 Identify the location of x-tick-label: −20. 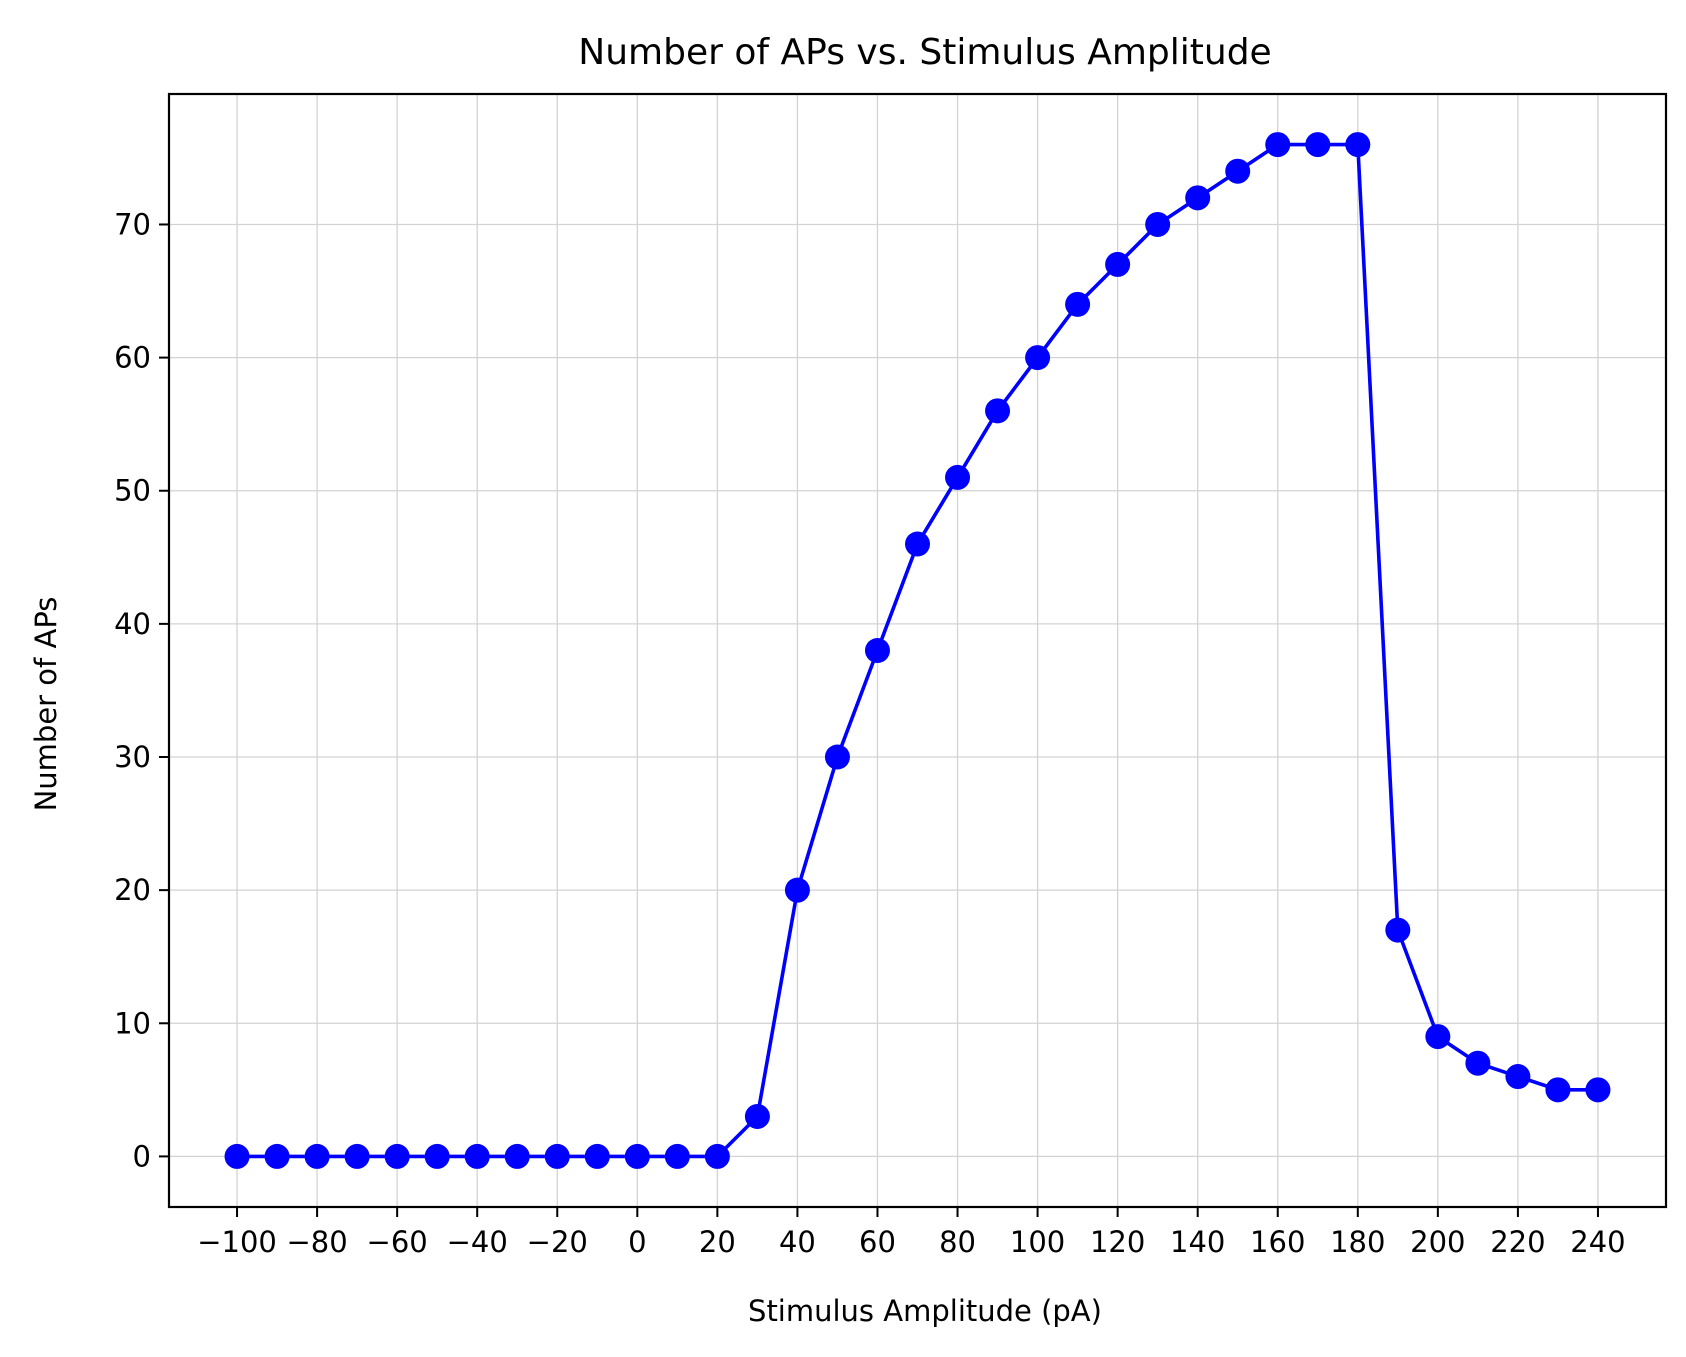
(557, 1242).